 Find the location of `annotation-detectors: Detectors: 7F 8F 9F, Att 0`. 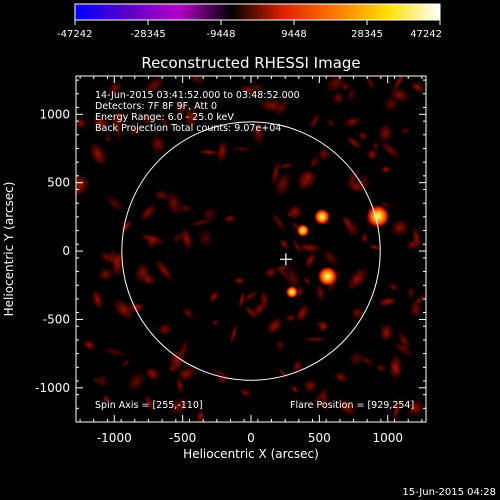

annotation-detectors: Detectors: 7F 8F 9F, Att 0 is located at coordinates (156, 106).